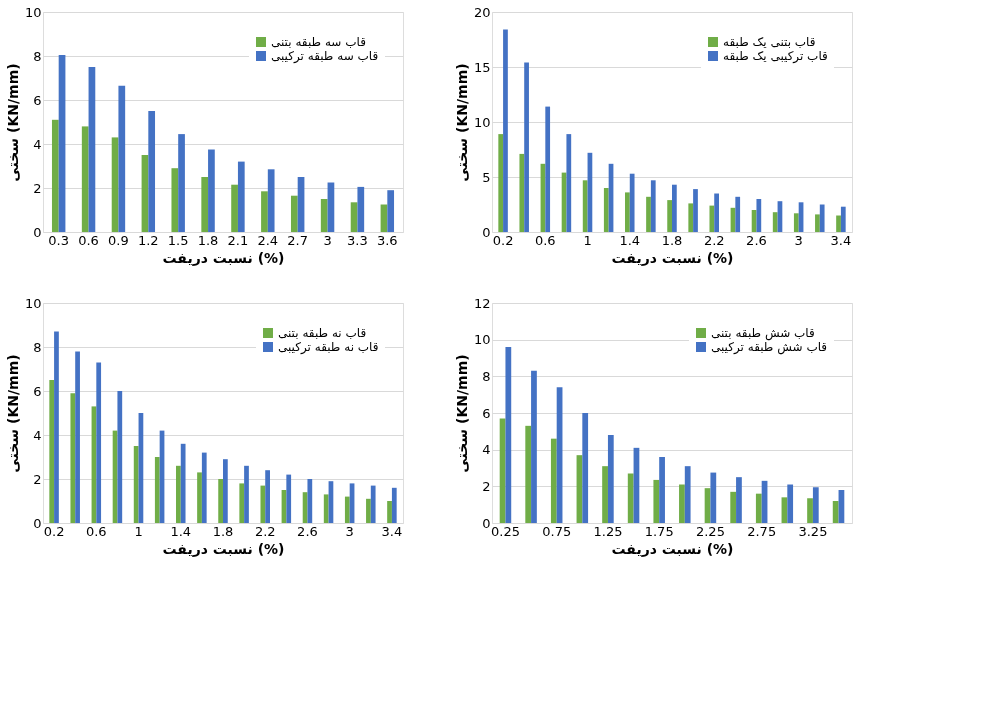 Image resolution: width=1008 pixels, height=704 pixels. Describe the element at coordinates (118, 240) in the screenshot. I see `x-tick-label: 0.9` at that location.